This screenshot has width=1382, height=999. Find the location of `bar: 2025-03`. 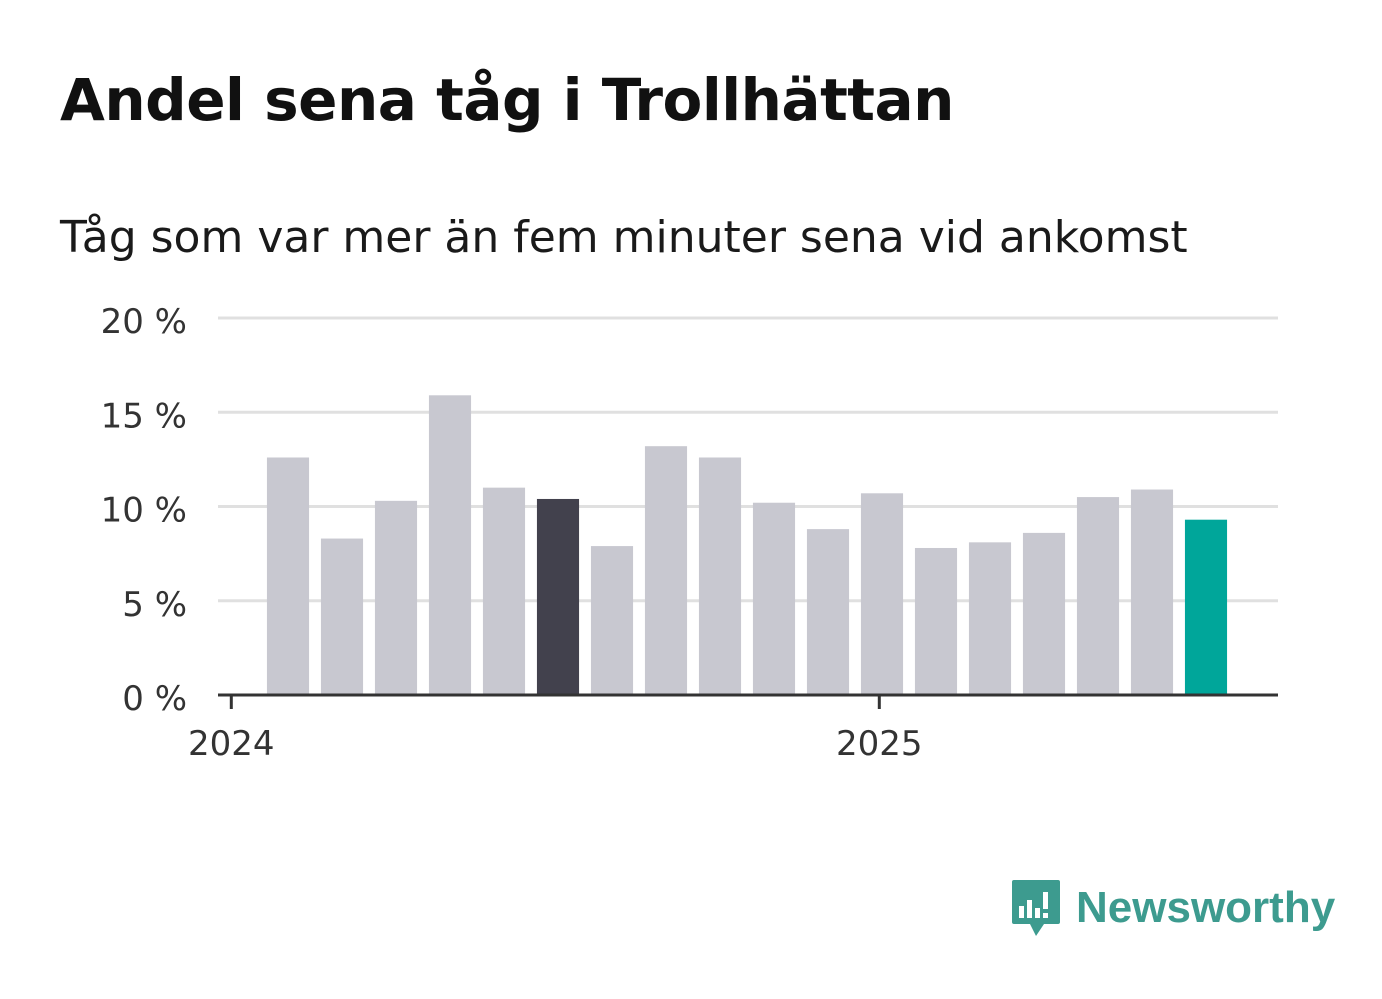

bar: 2025-03 is located at coordinates (1044, 613).